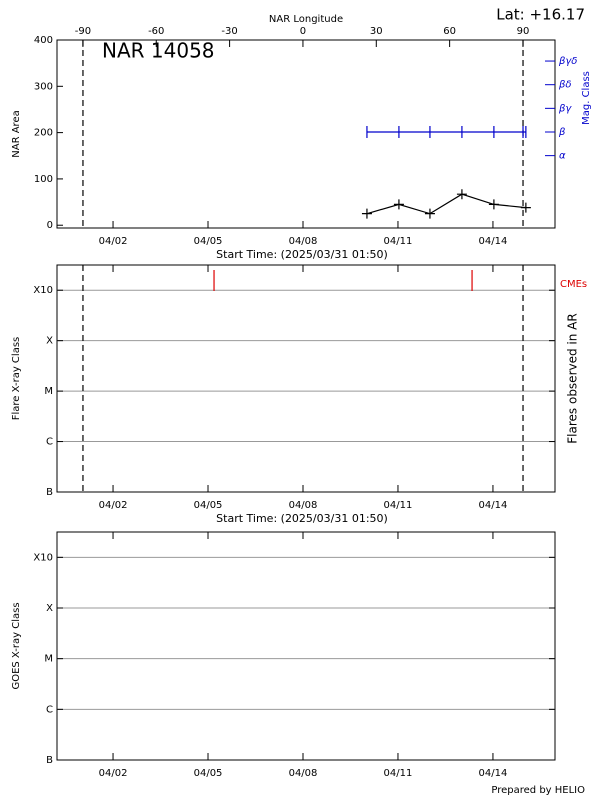 The width and height of the screenshot is (600, 800). I want to click on annotation: NAR 14058, so click(158, 51).